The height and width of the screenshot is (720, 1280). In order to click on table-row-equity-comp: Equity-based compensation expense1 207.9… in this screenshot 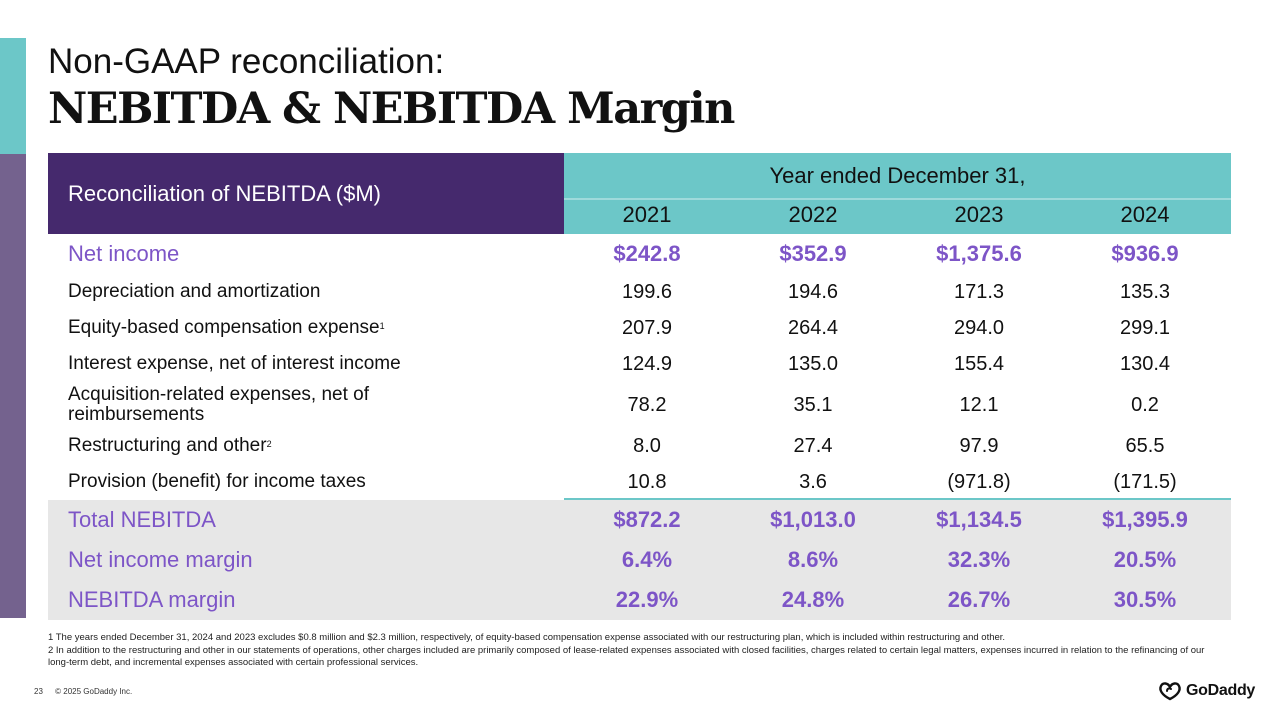, I will do `click(639, 328)`.